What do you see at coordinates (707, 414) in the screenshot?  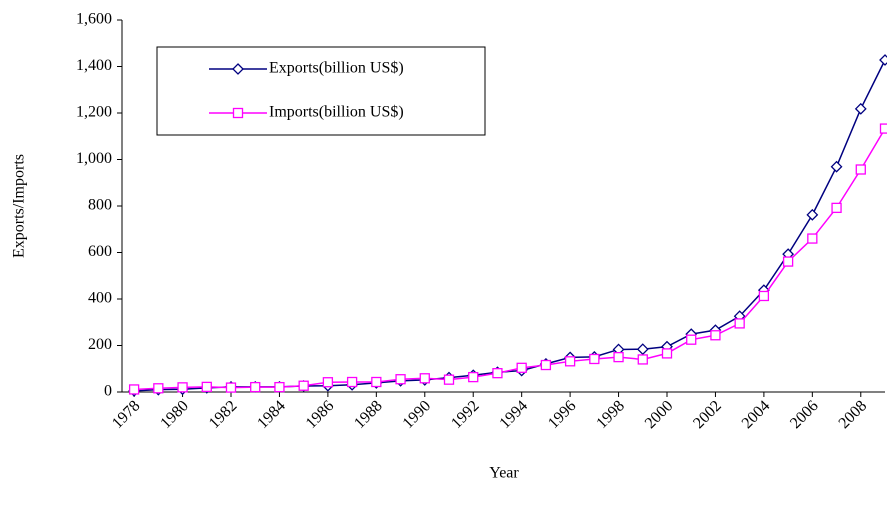 I see `x-tick-label: 2002` at bounding box center [707, 414].